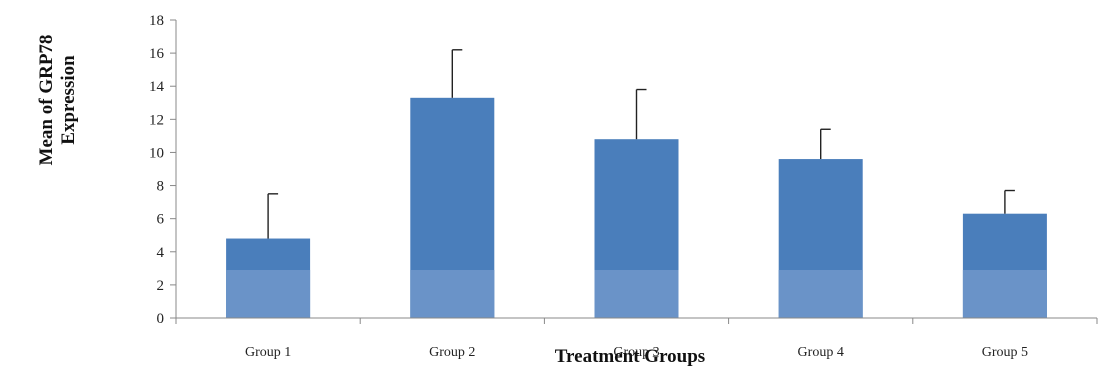 The width and height of the screenshot is (1105, 372). What do you see at coordinates (161, 220) in the screenshot?
I see `y-tick-label: 6` at bounding box center [161, 220].